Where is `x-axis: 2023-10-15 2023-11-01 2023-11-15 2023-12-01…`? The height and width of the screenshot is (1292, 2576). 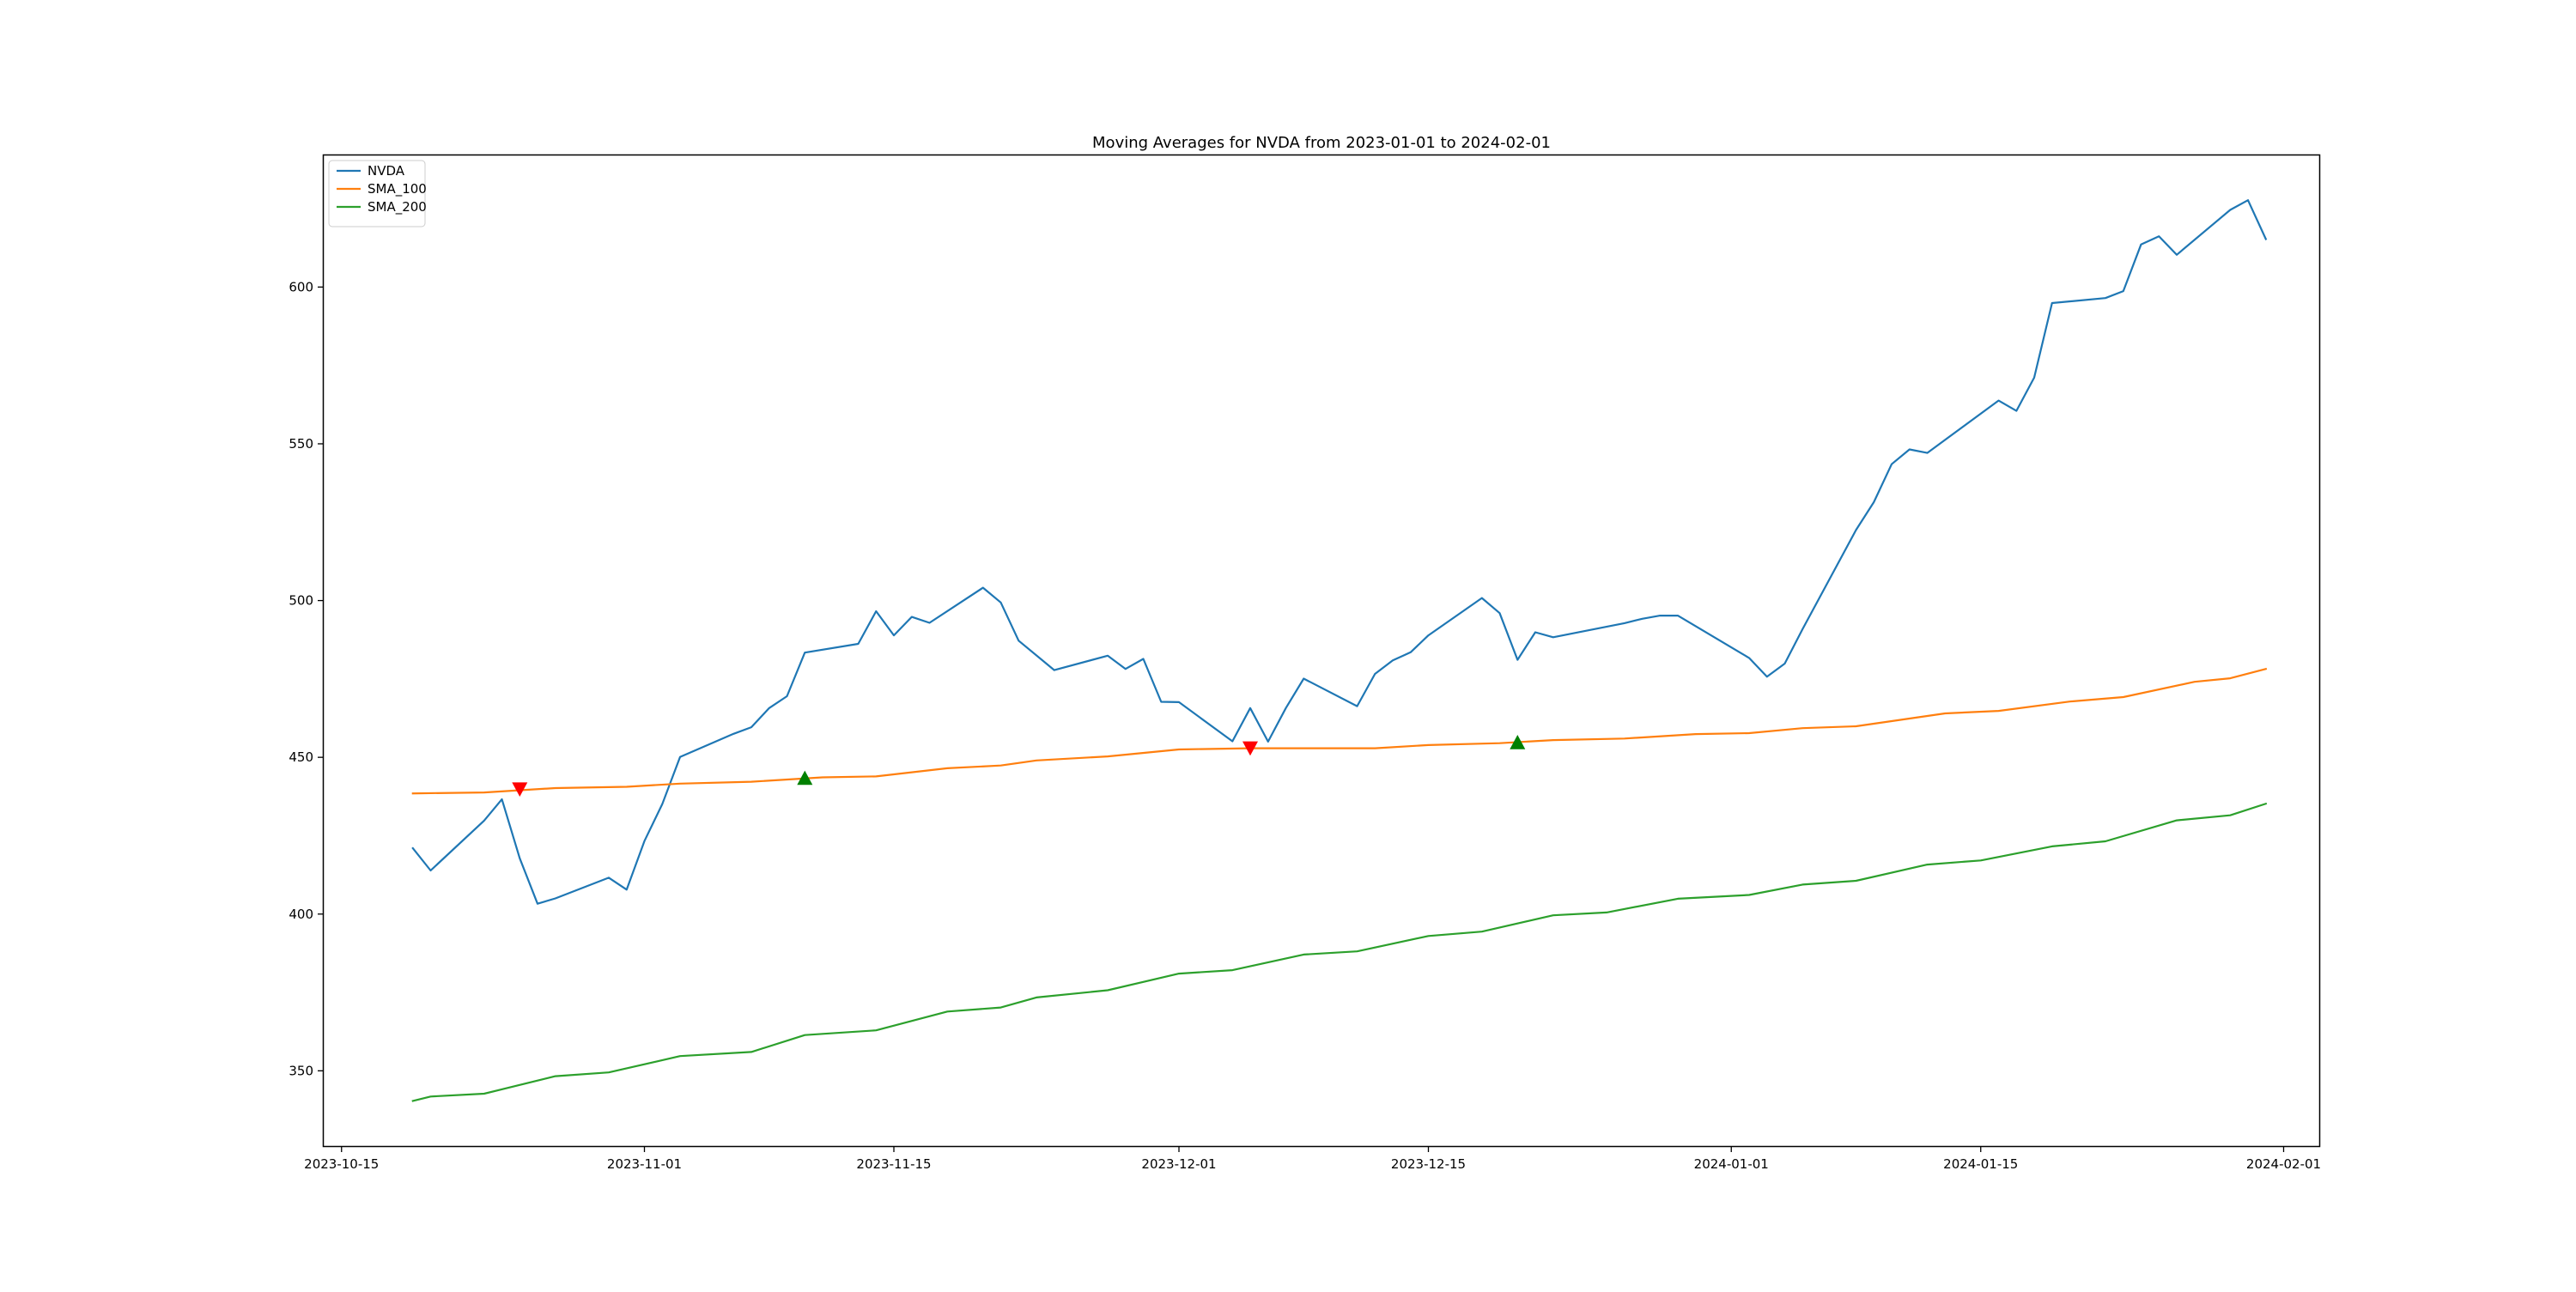 x-axis: 2023-10-15 2023-11-01 2023-11-15 2023-12-01… is located at coordinates (1312, 1159).